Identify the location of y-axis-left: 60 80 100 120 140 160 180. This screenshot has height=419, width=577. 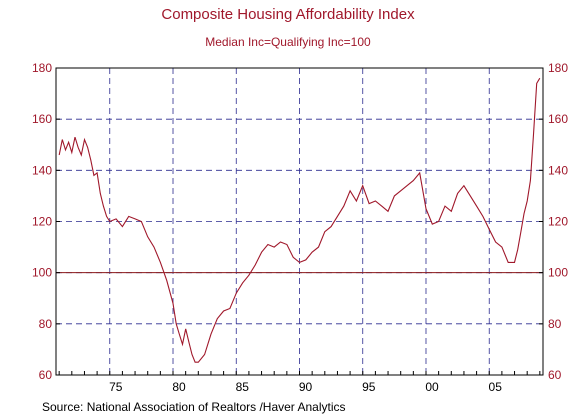
(42, 221).